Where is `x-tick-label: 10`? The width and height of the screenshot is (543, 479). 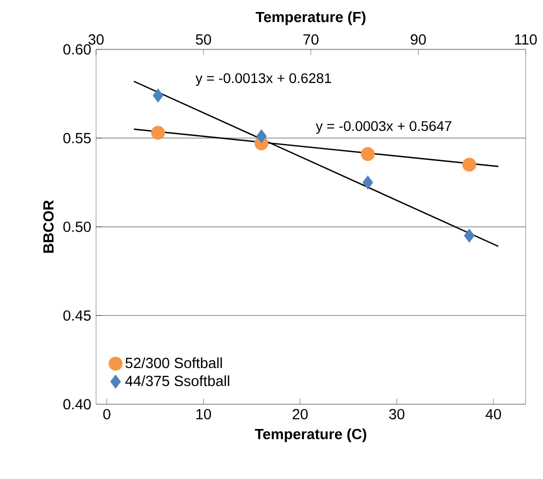 x-tick-label: 10 is located at coordinates (204, 414).